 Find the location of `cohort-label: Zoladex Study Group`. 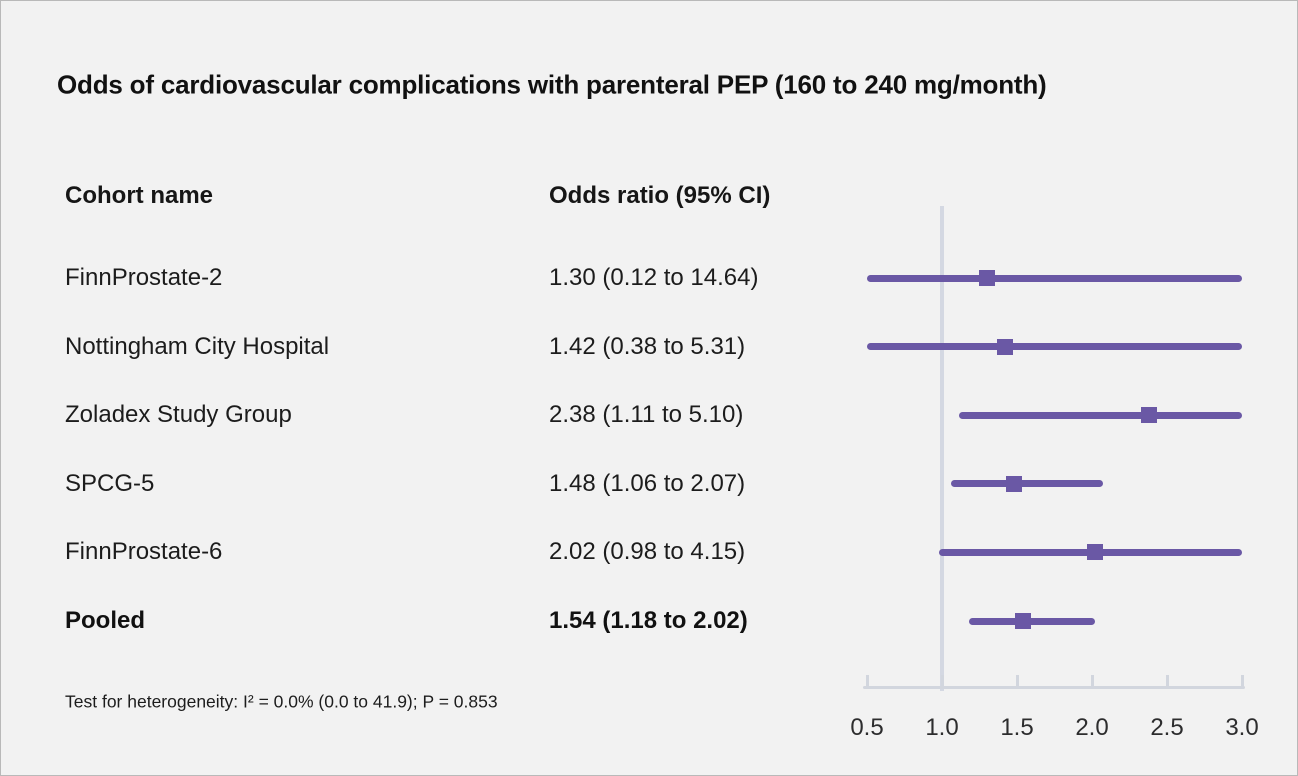

cohort-label: Zoladex Study Group is located at coordinates (178, 415).